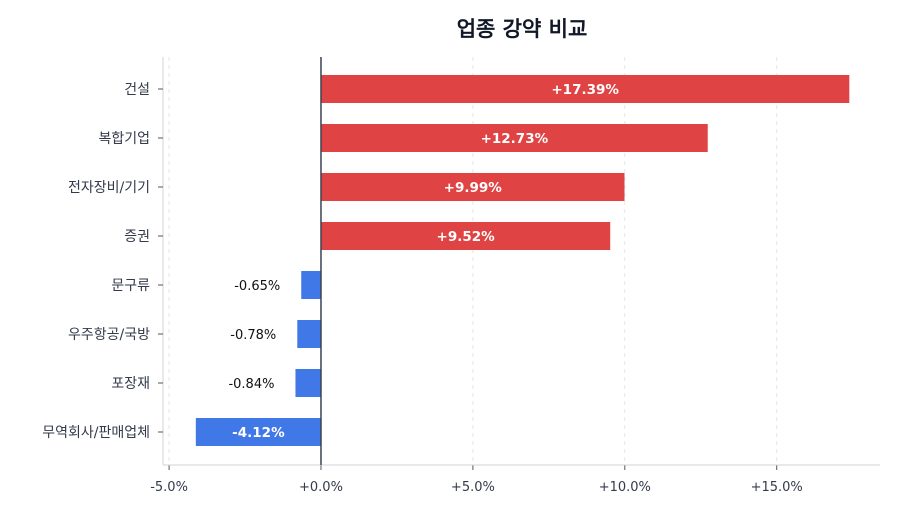  I want to click on data-label: +17.39%, so click(585, 90).